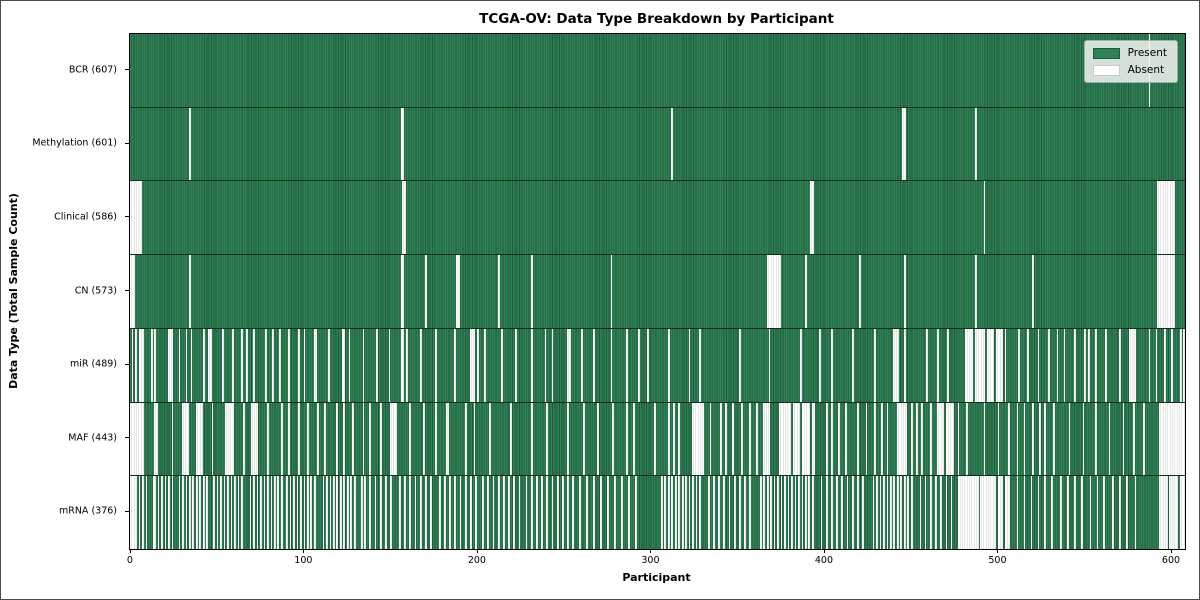 This screenshot has width=1200, height=600. Describe the element at coordinates (650, 560) in the screenshot. I see `x-tick-label: 300` at that location.